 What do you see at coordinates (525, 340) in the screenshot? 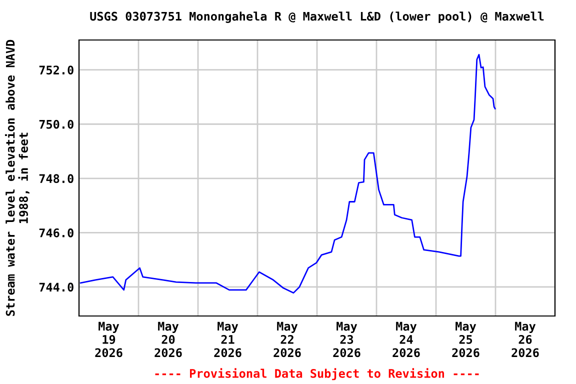
I see `x-tick-label: May 26 2026` at bounding box center [525, 340].